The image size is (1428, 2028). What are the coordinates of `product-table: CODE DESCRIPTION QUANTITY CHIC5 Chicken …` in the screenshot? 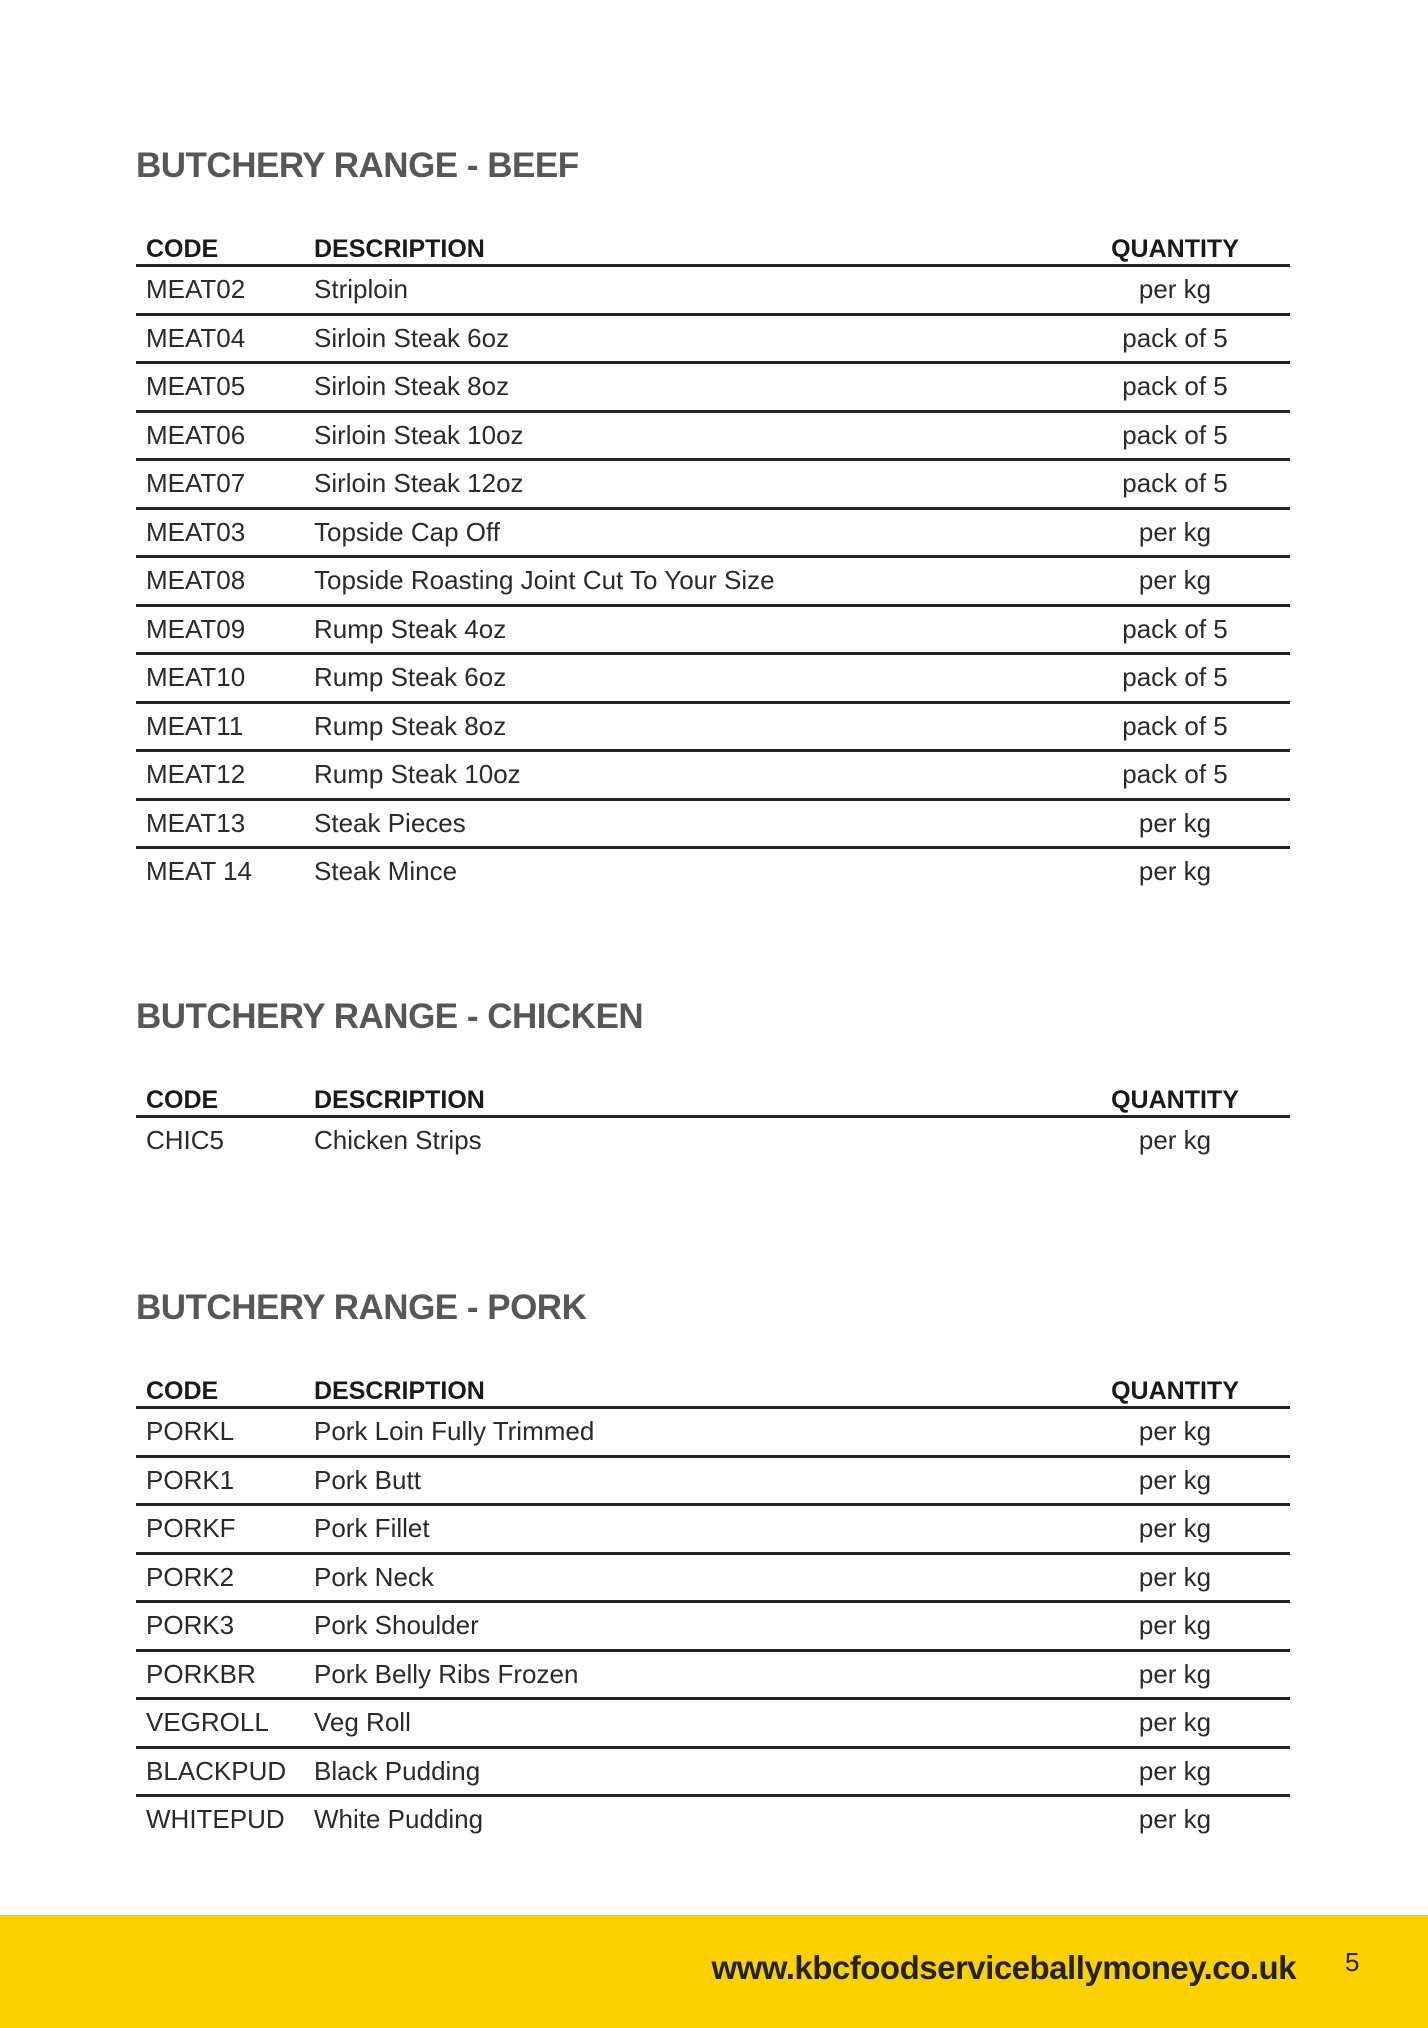 It's located at (713, 1120).